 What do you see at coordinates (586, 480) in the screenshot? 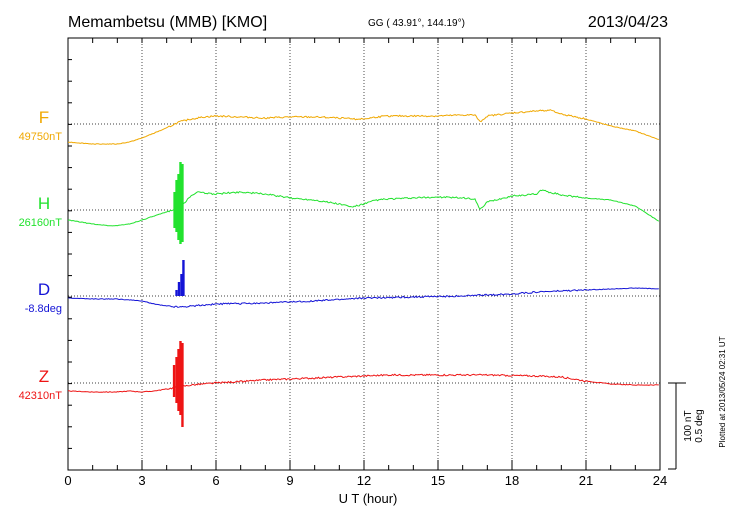
I see `x-tick-label: 21` at bounding box center [586, 480].